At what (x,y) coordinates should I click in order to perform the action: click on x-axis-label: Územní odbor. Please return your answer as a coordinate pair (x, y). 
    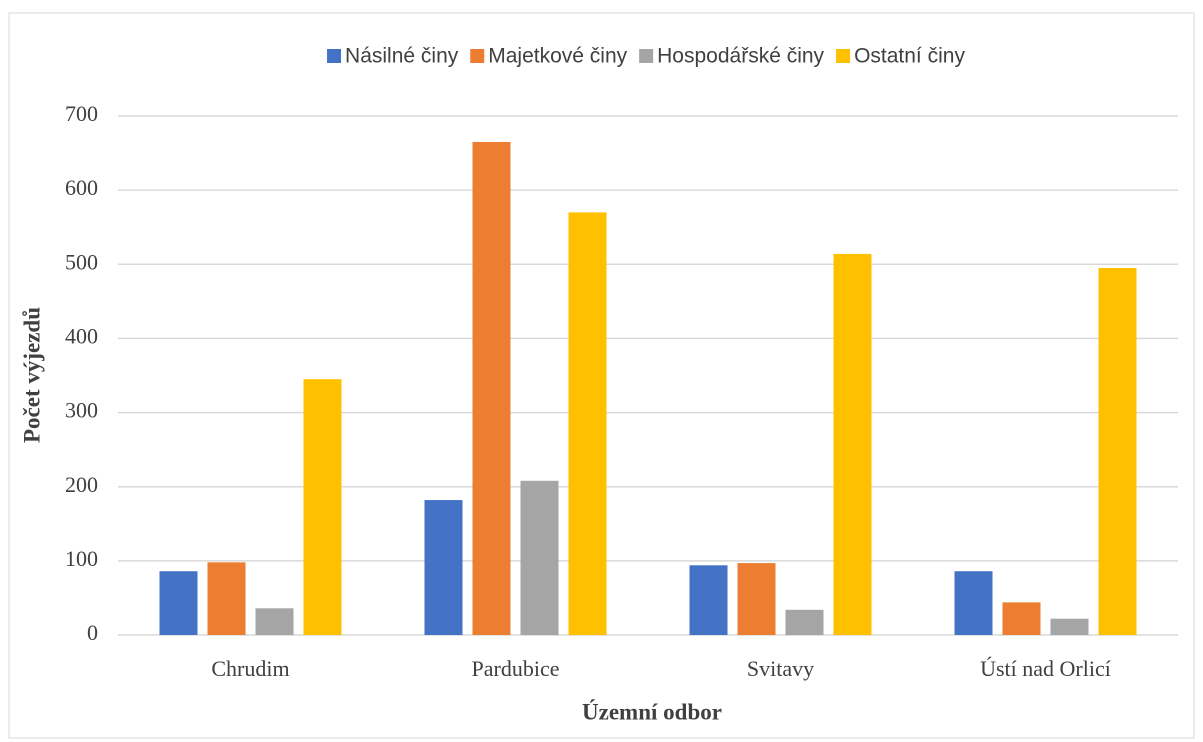
    Looking at the image, I should click on (652, 711).